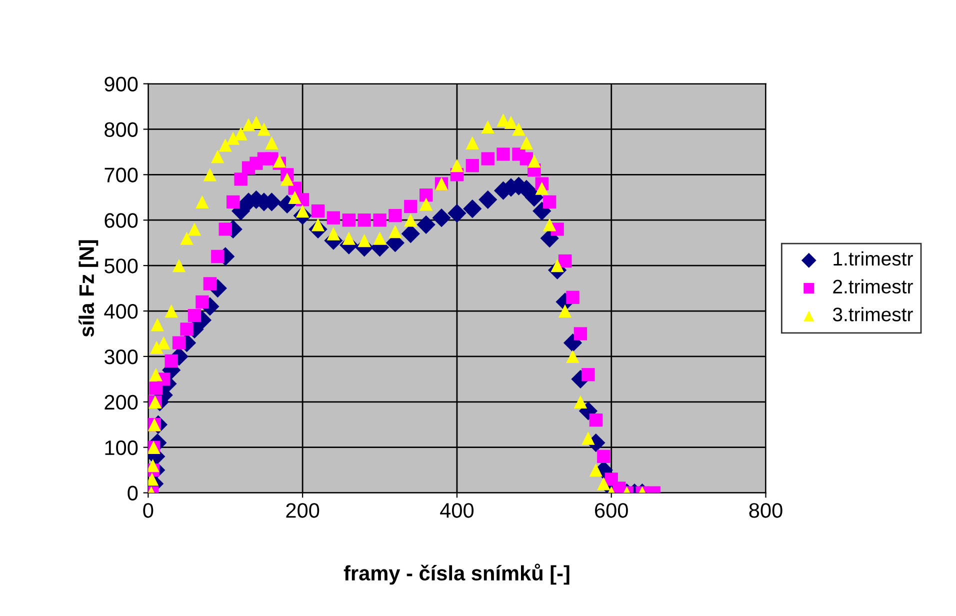  What do you see at coordinates (121, 129) in the screenshot?
I see `y-tick-label: 800` at bounding box center [121, 129].